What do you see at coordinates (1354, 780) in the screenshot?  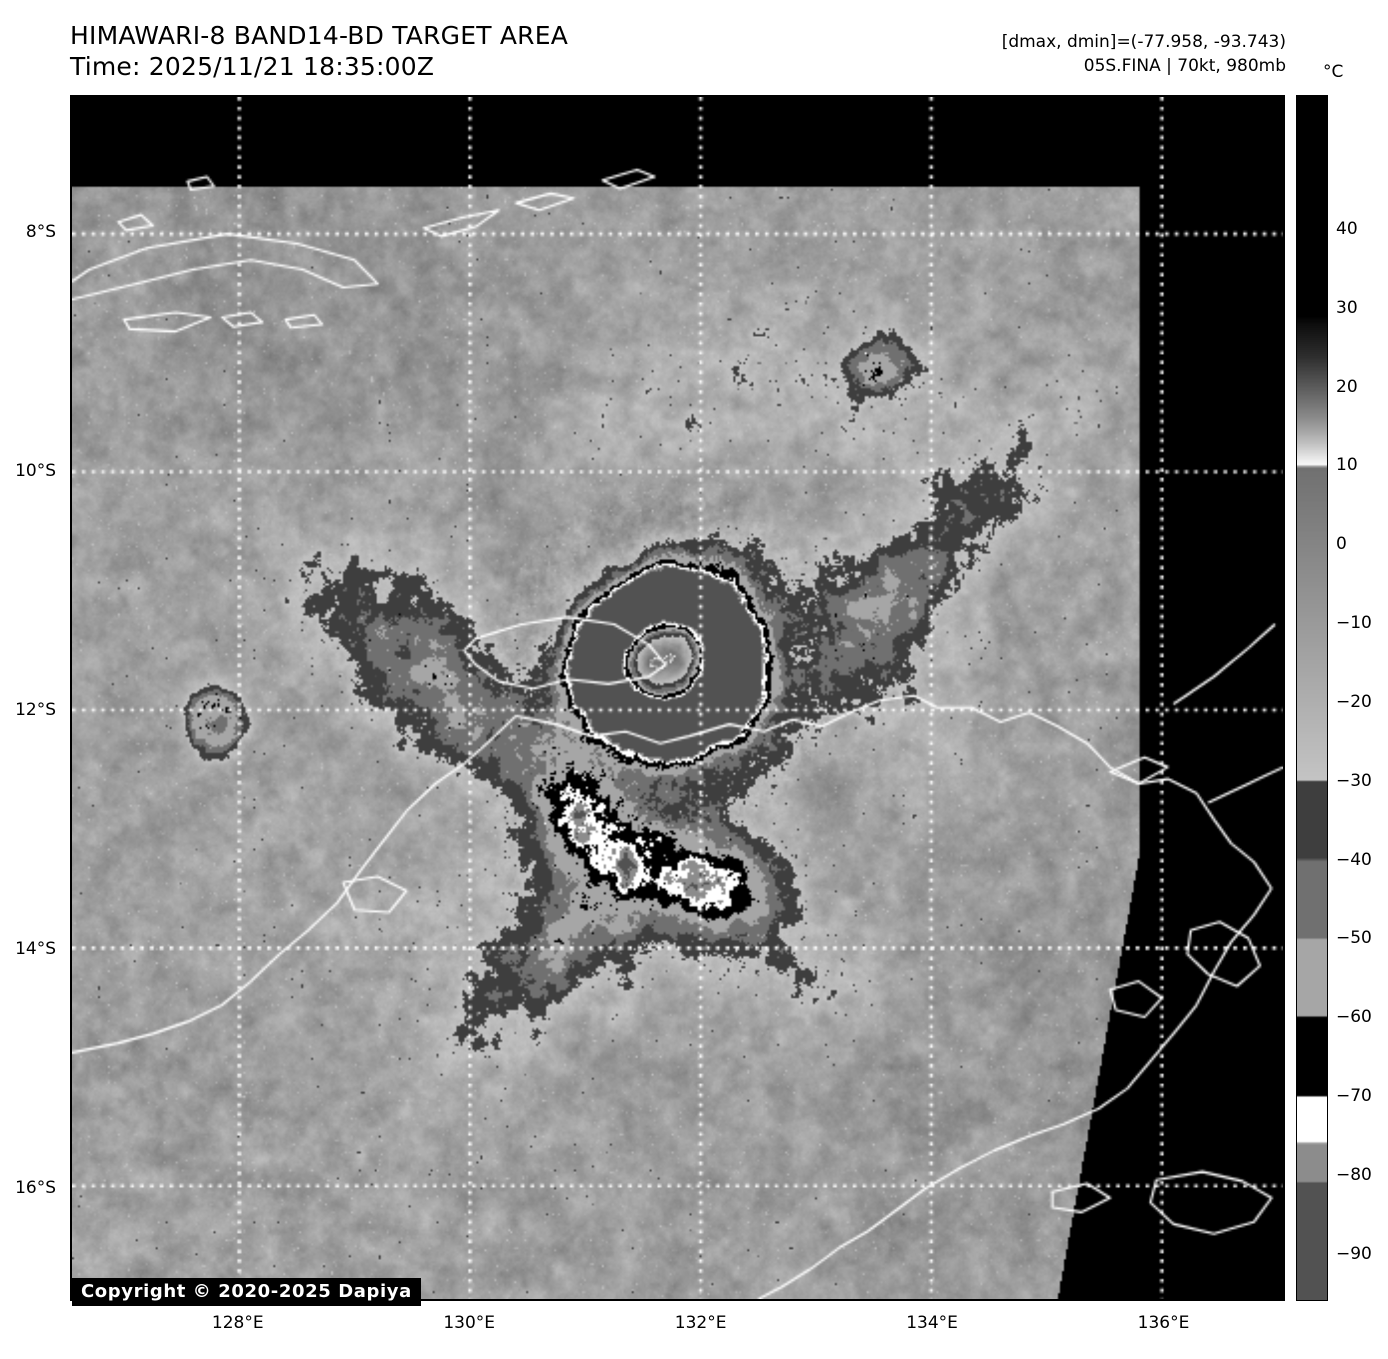 I see `colorbar-tick-7: −30` at bounding box center [1354, 780].